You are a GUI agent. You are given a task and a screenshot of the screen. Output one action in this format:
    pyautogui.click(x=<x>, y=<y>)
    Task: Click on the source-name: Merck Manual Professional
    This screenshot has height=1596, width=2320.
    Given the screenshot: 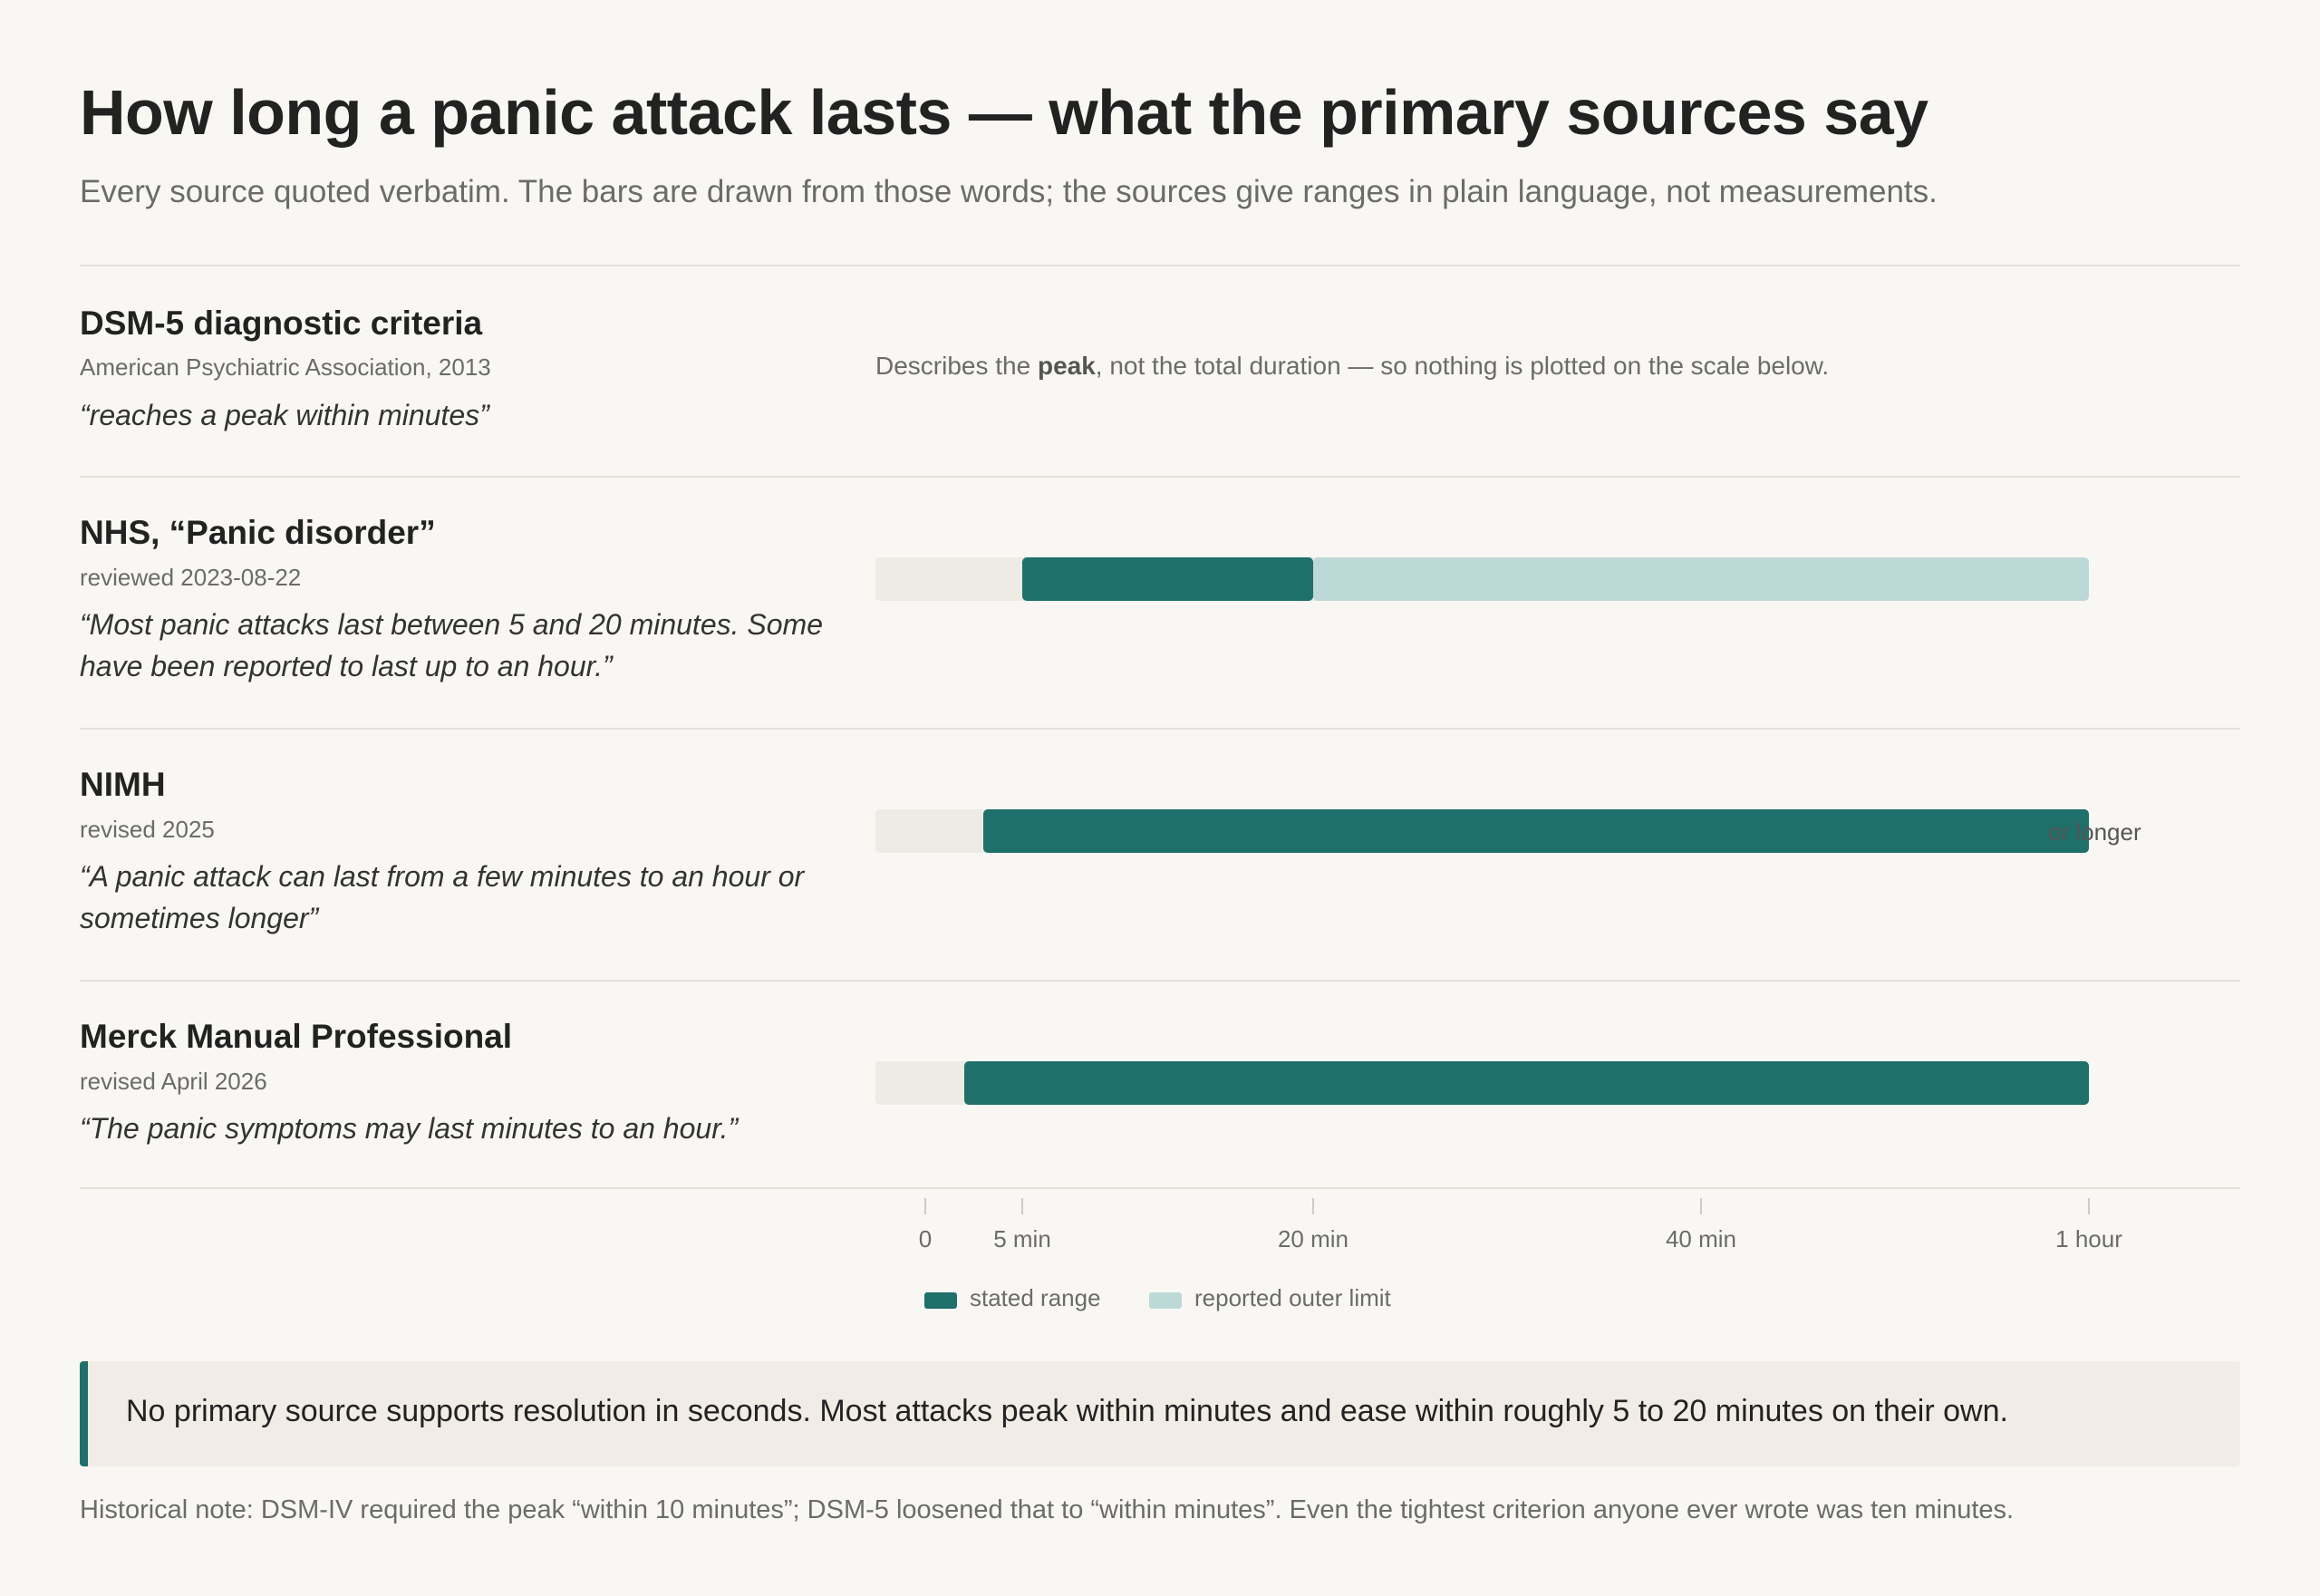 What is the action you would take?
    pyautogui.click(x=296, y=1036)
    